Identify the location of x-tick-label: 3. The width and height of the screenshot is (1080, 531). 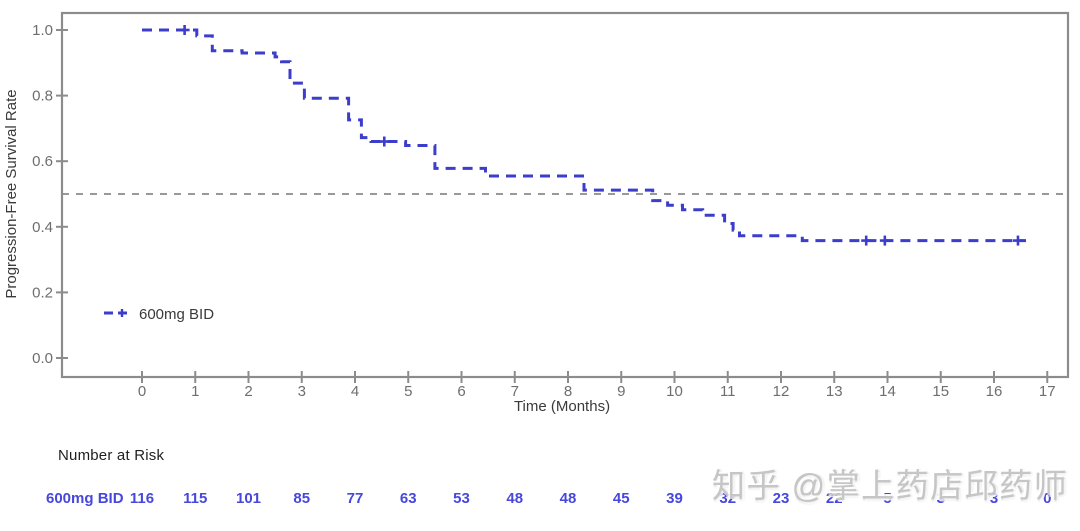
(302, 391).